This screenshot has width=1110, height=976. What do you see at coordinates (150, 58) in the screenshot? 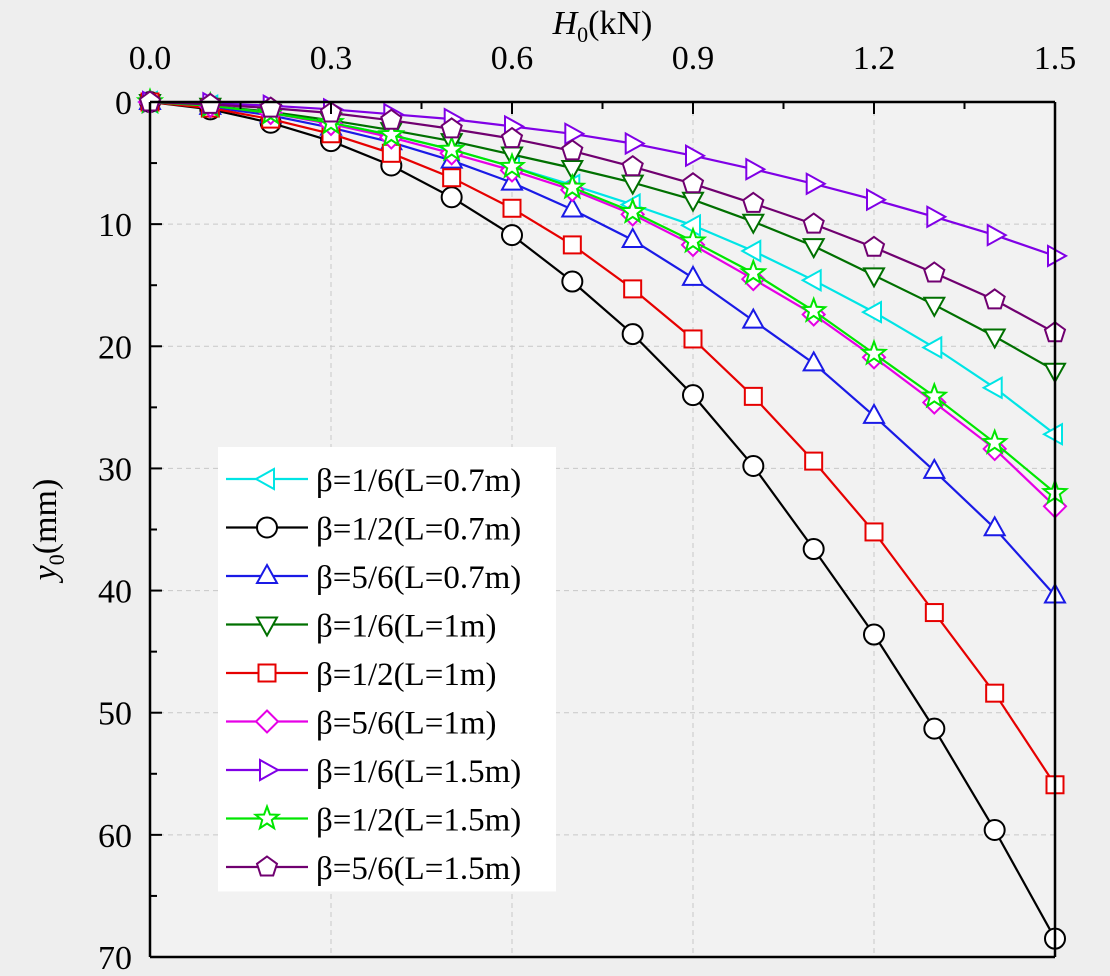
I see `x-tick-label: 0.0` at bounding box center [150, 58].